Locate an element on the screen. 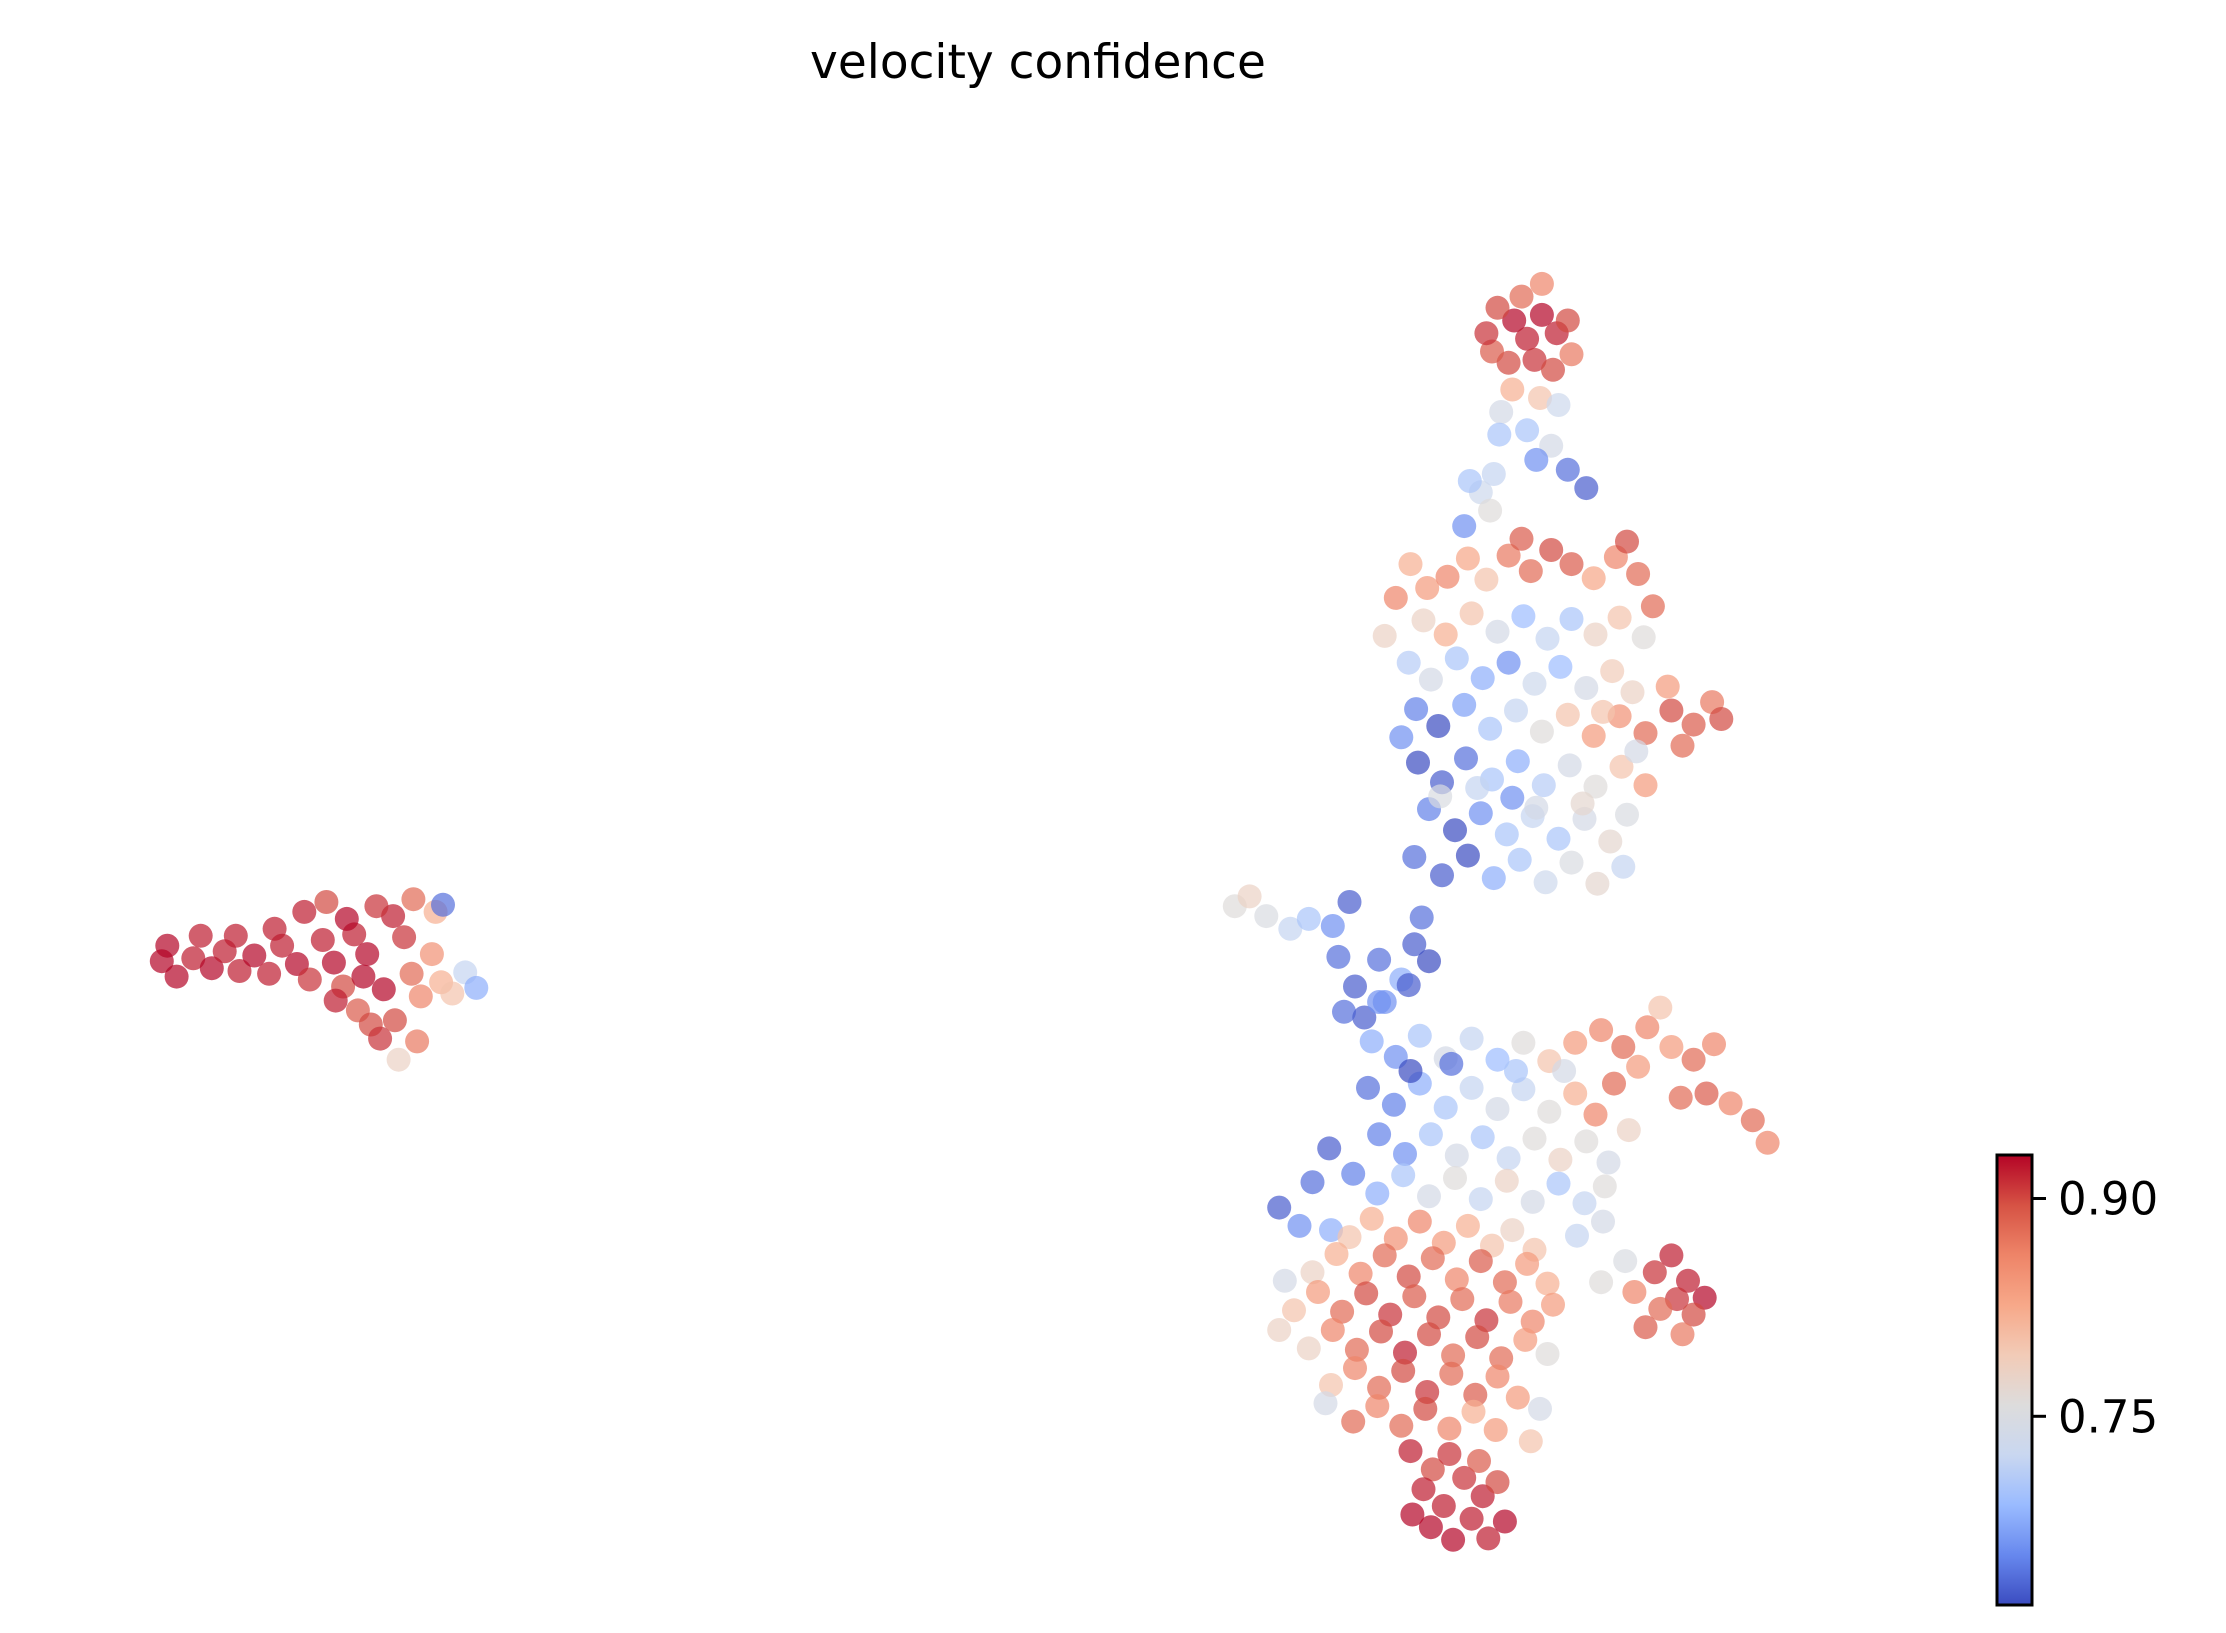  colorbar-frame is located at coordinates (2014, 1380).